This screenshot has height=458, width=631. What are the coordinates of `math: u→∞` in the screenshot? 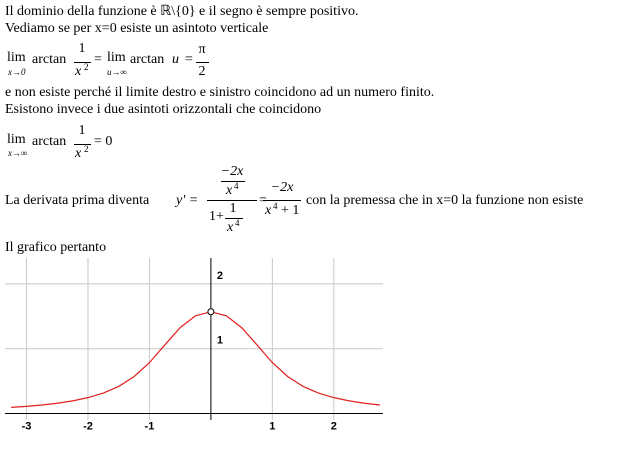 It's located at (117, 72).